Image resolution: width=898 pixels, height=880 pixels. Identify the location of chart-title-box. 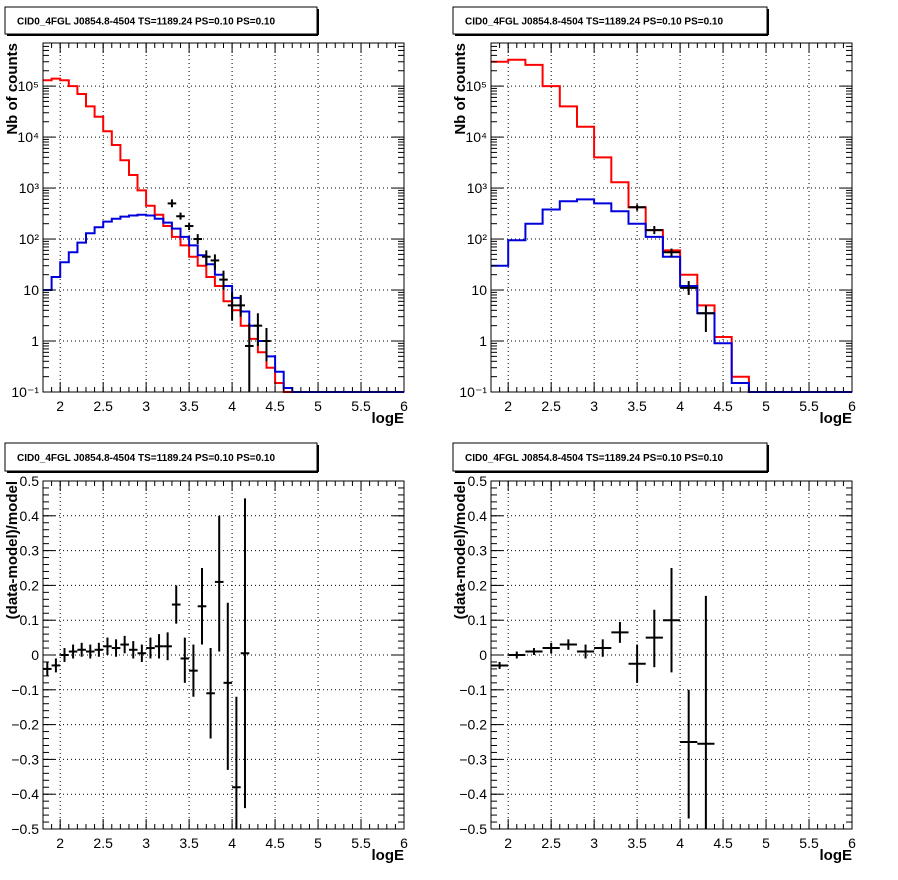
(161, 457).